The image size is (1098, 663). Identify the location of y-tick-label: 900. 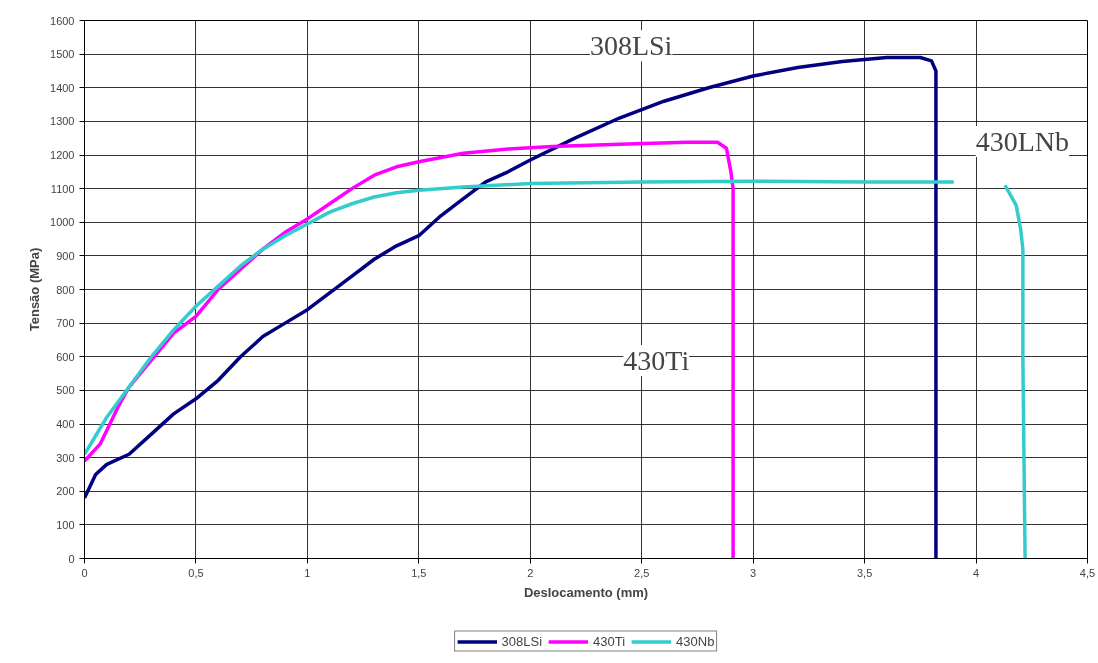
(65, 255).